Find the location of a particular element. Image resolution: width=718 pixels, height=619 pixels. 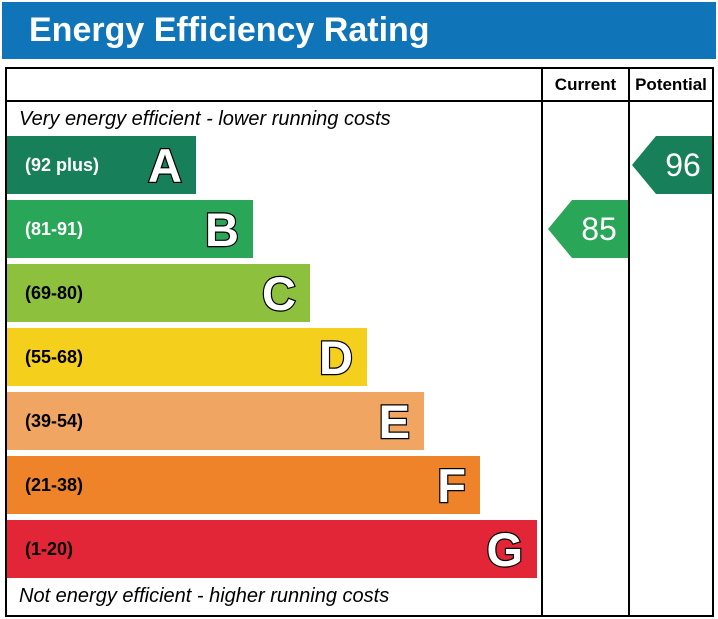

band-g-letter: G is located at coordinates (504, 549).